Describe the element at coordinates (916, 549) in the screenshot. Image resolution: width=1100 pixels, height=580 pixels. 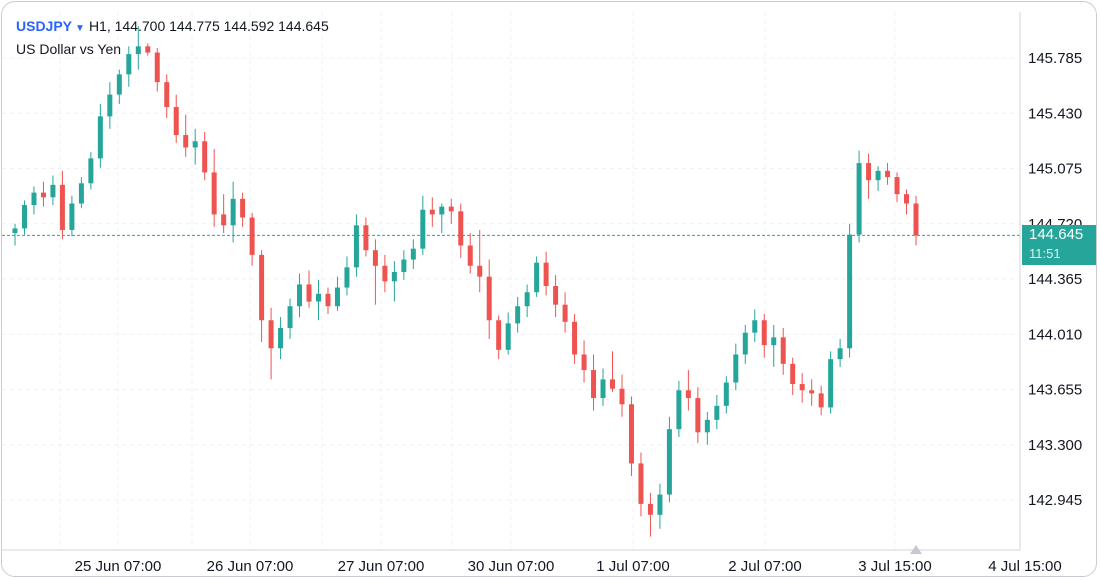
I see `triangle-up-icon` at that location.